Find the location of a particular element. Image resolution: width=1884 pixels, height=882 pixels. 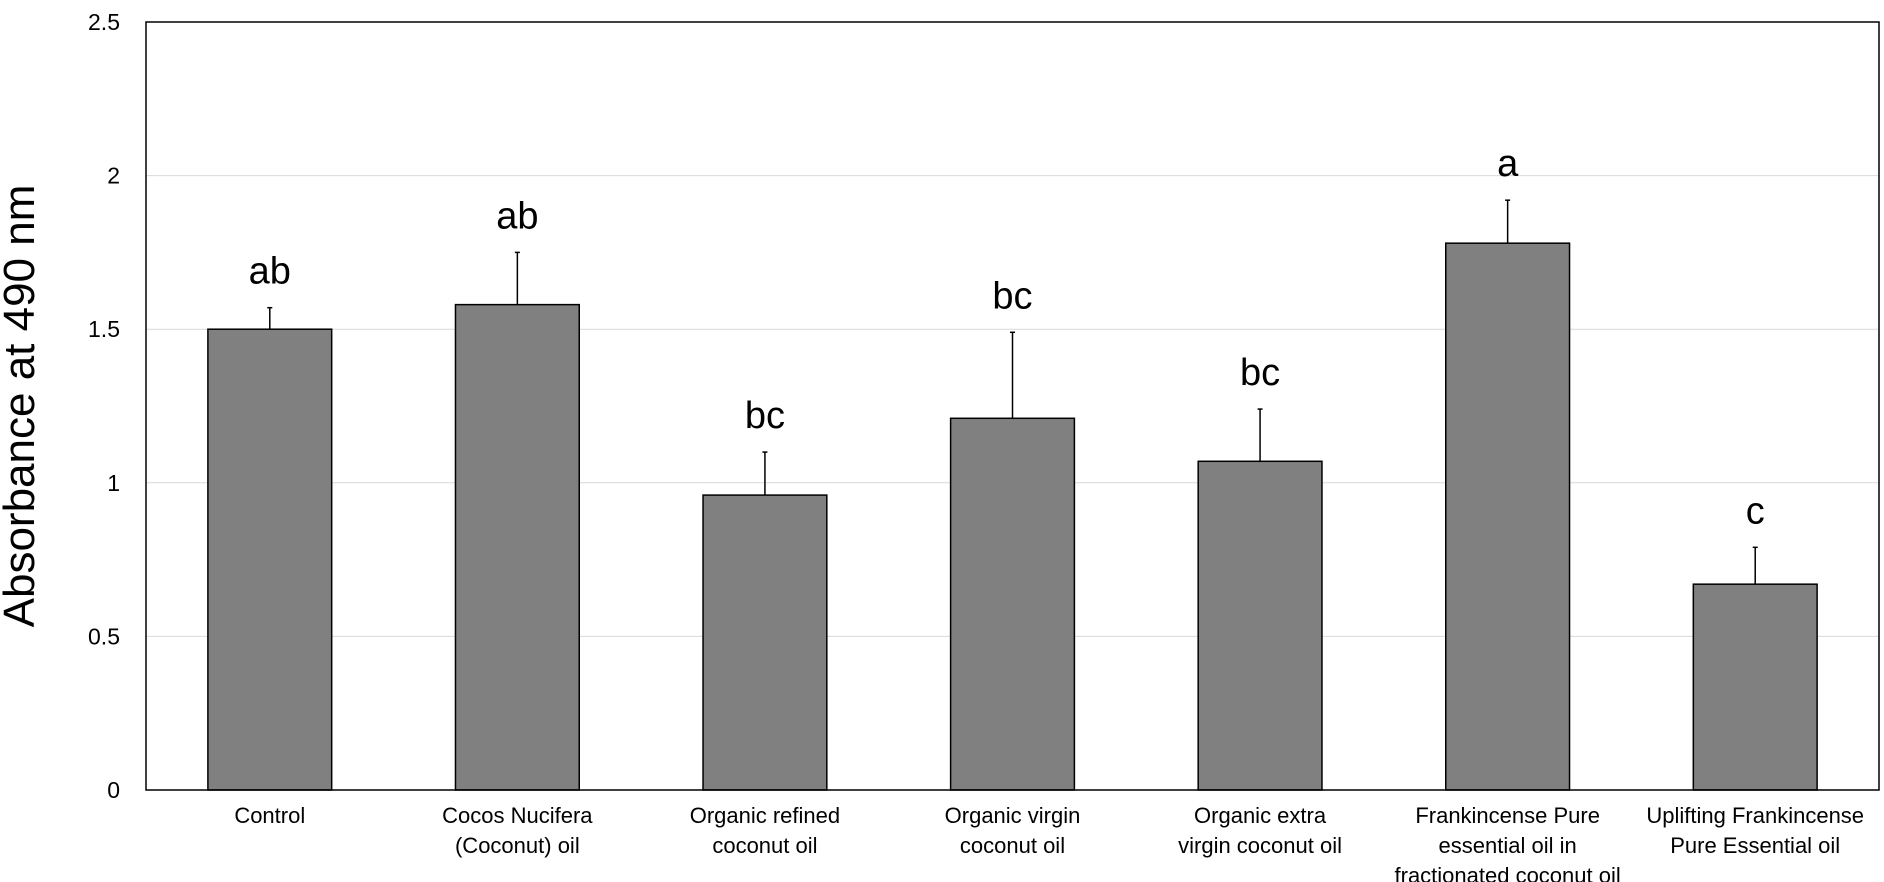

category-label: Uplifting Frankincense Pure Essential oil is located at coordinates (1755, 830).